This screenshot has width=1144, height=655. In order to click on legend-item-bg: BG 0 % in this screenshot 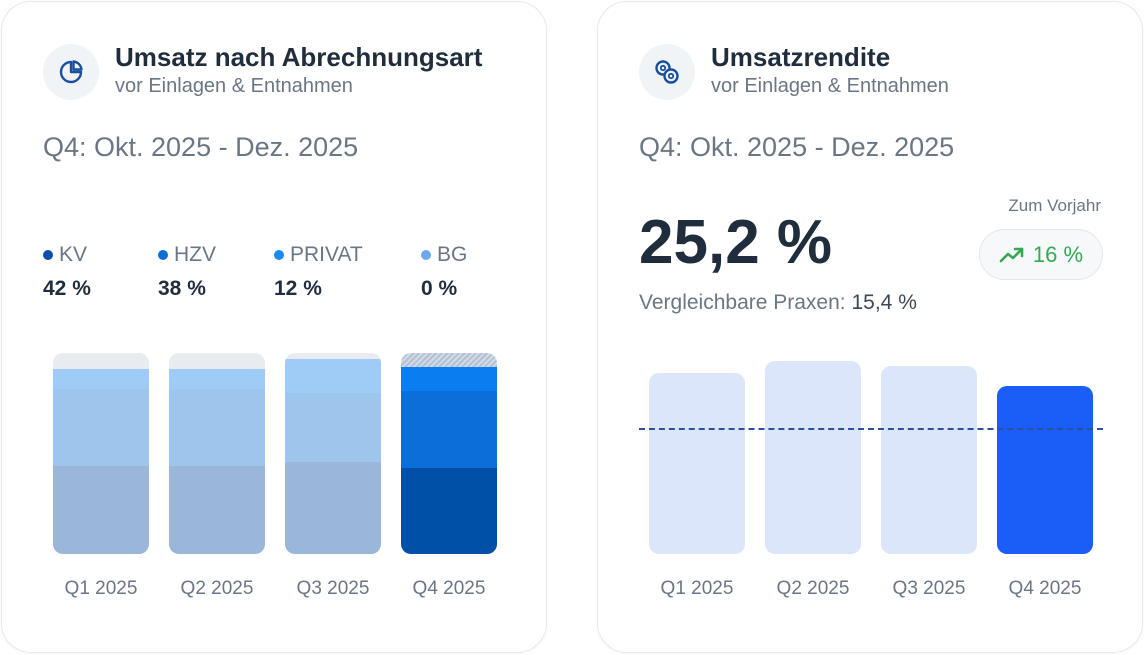, I will do `click(444, 272)`.